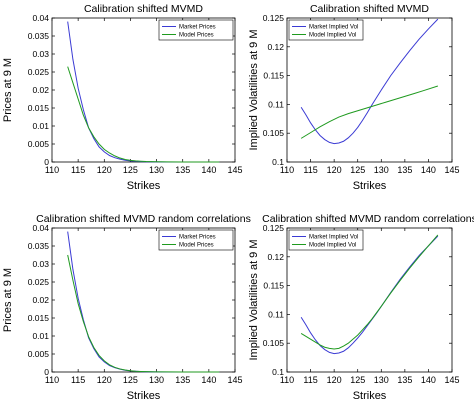 Image resolution: width=474 pixels, height=402 pixels. What do you see at coordinates (369, 81) in the screenshot?
I see `series-line-market` at bounding box center [369, 81].